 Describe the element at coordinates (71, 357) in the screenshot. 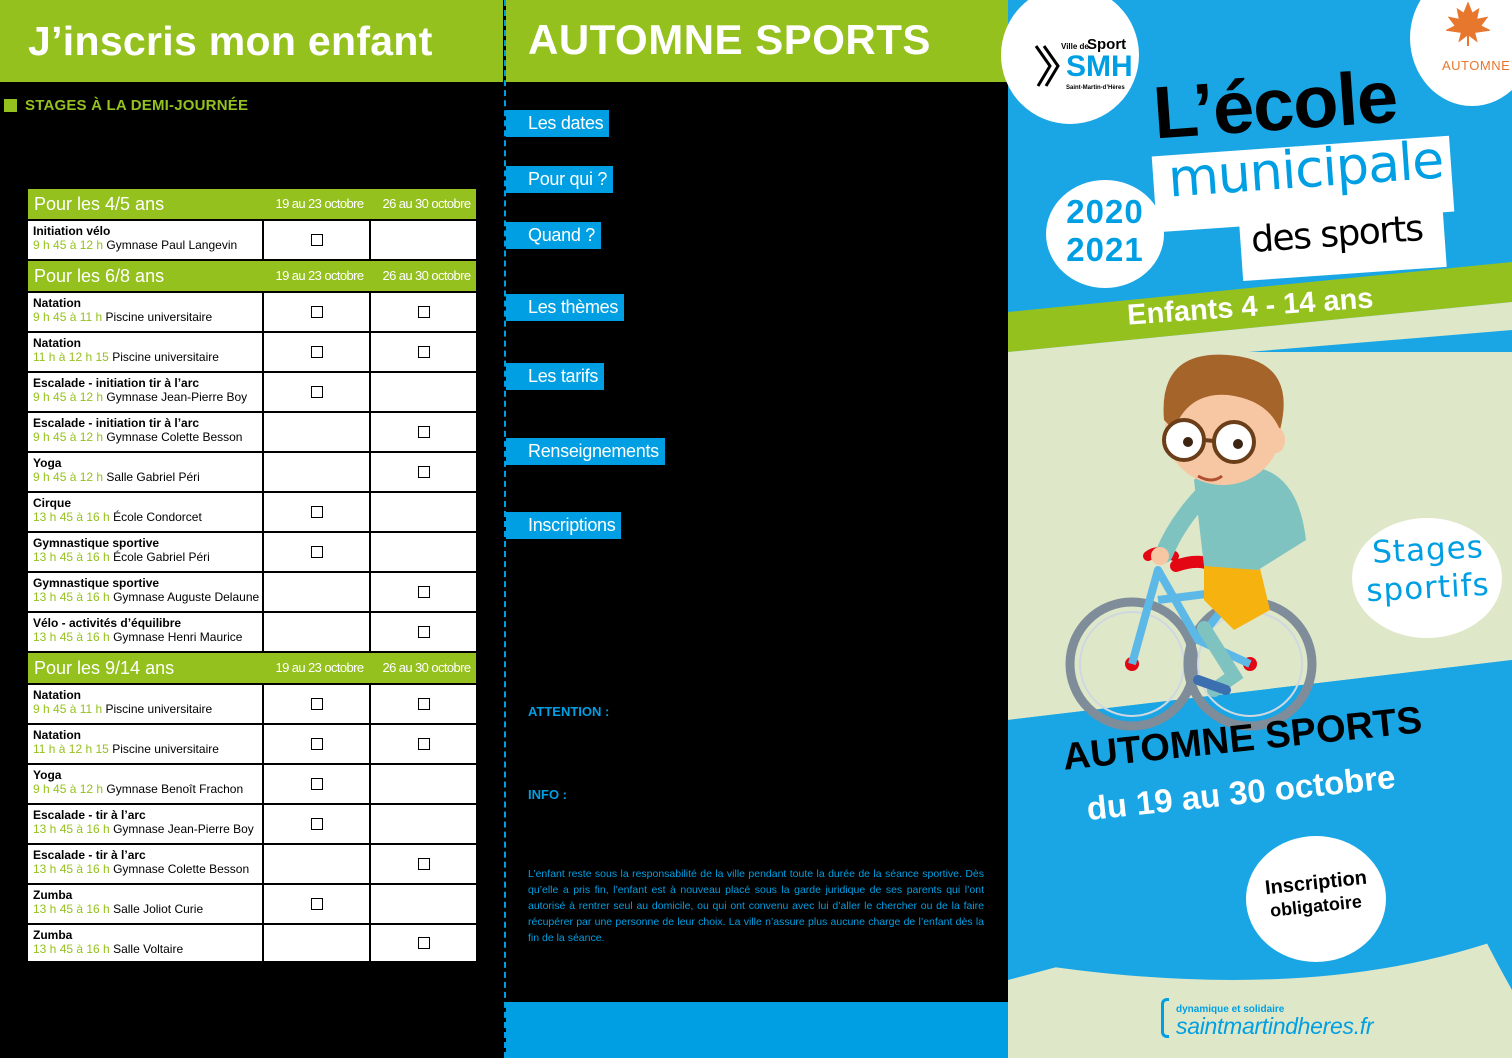

I see `activity-hours: 11 h à 12 h 15` at that location.